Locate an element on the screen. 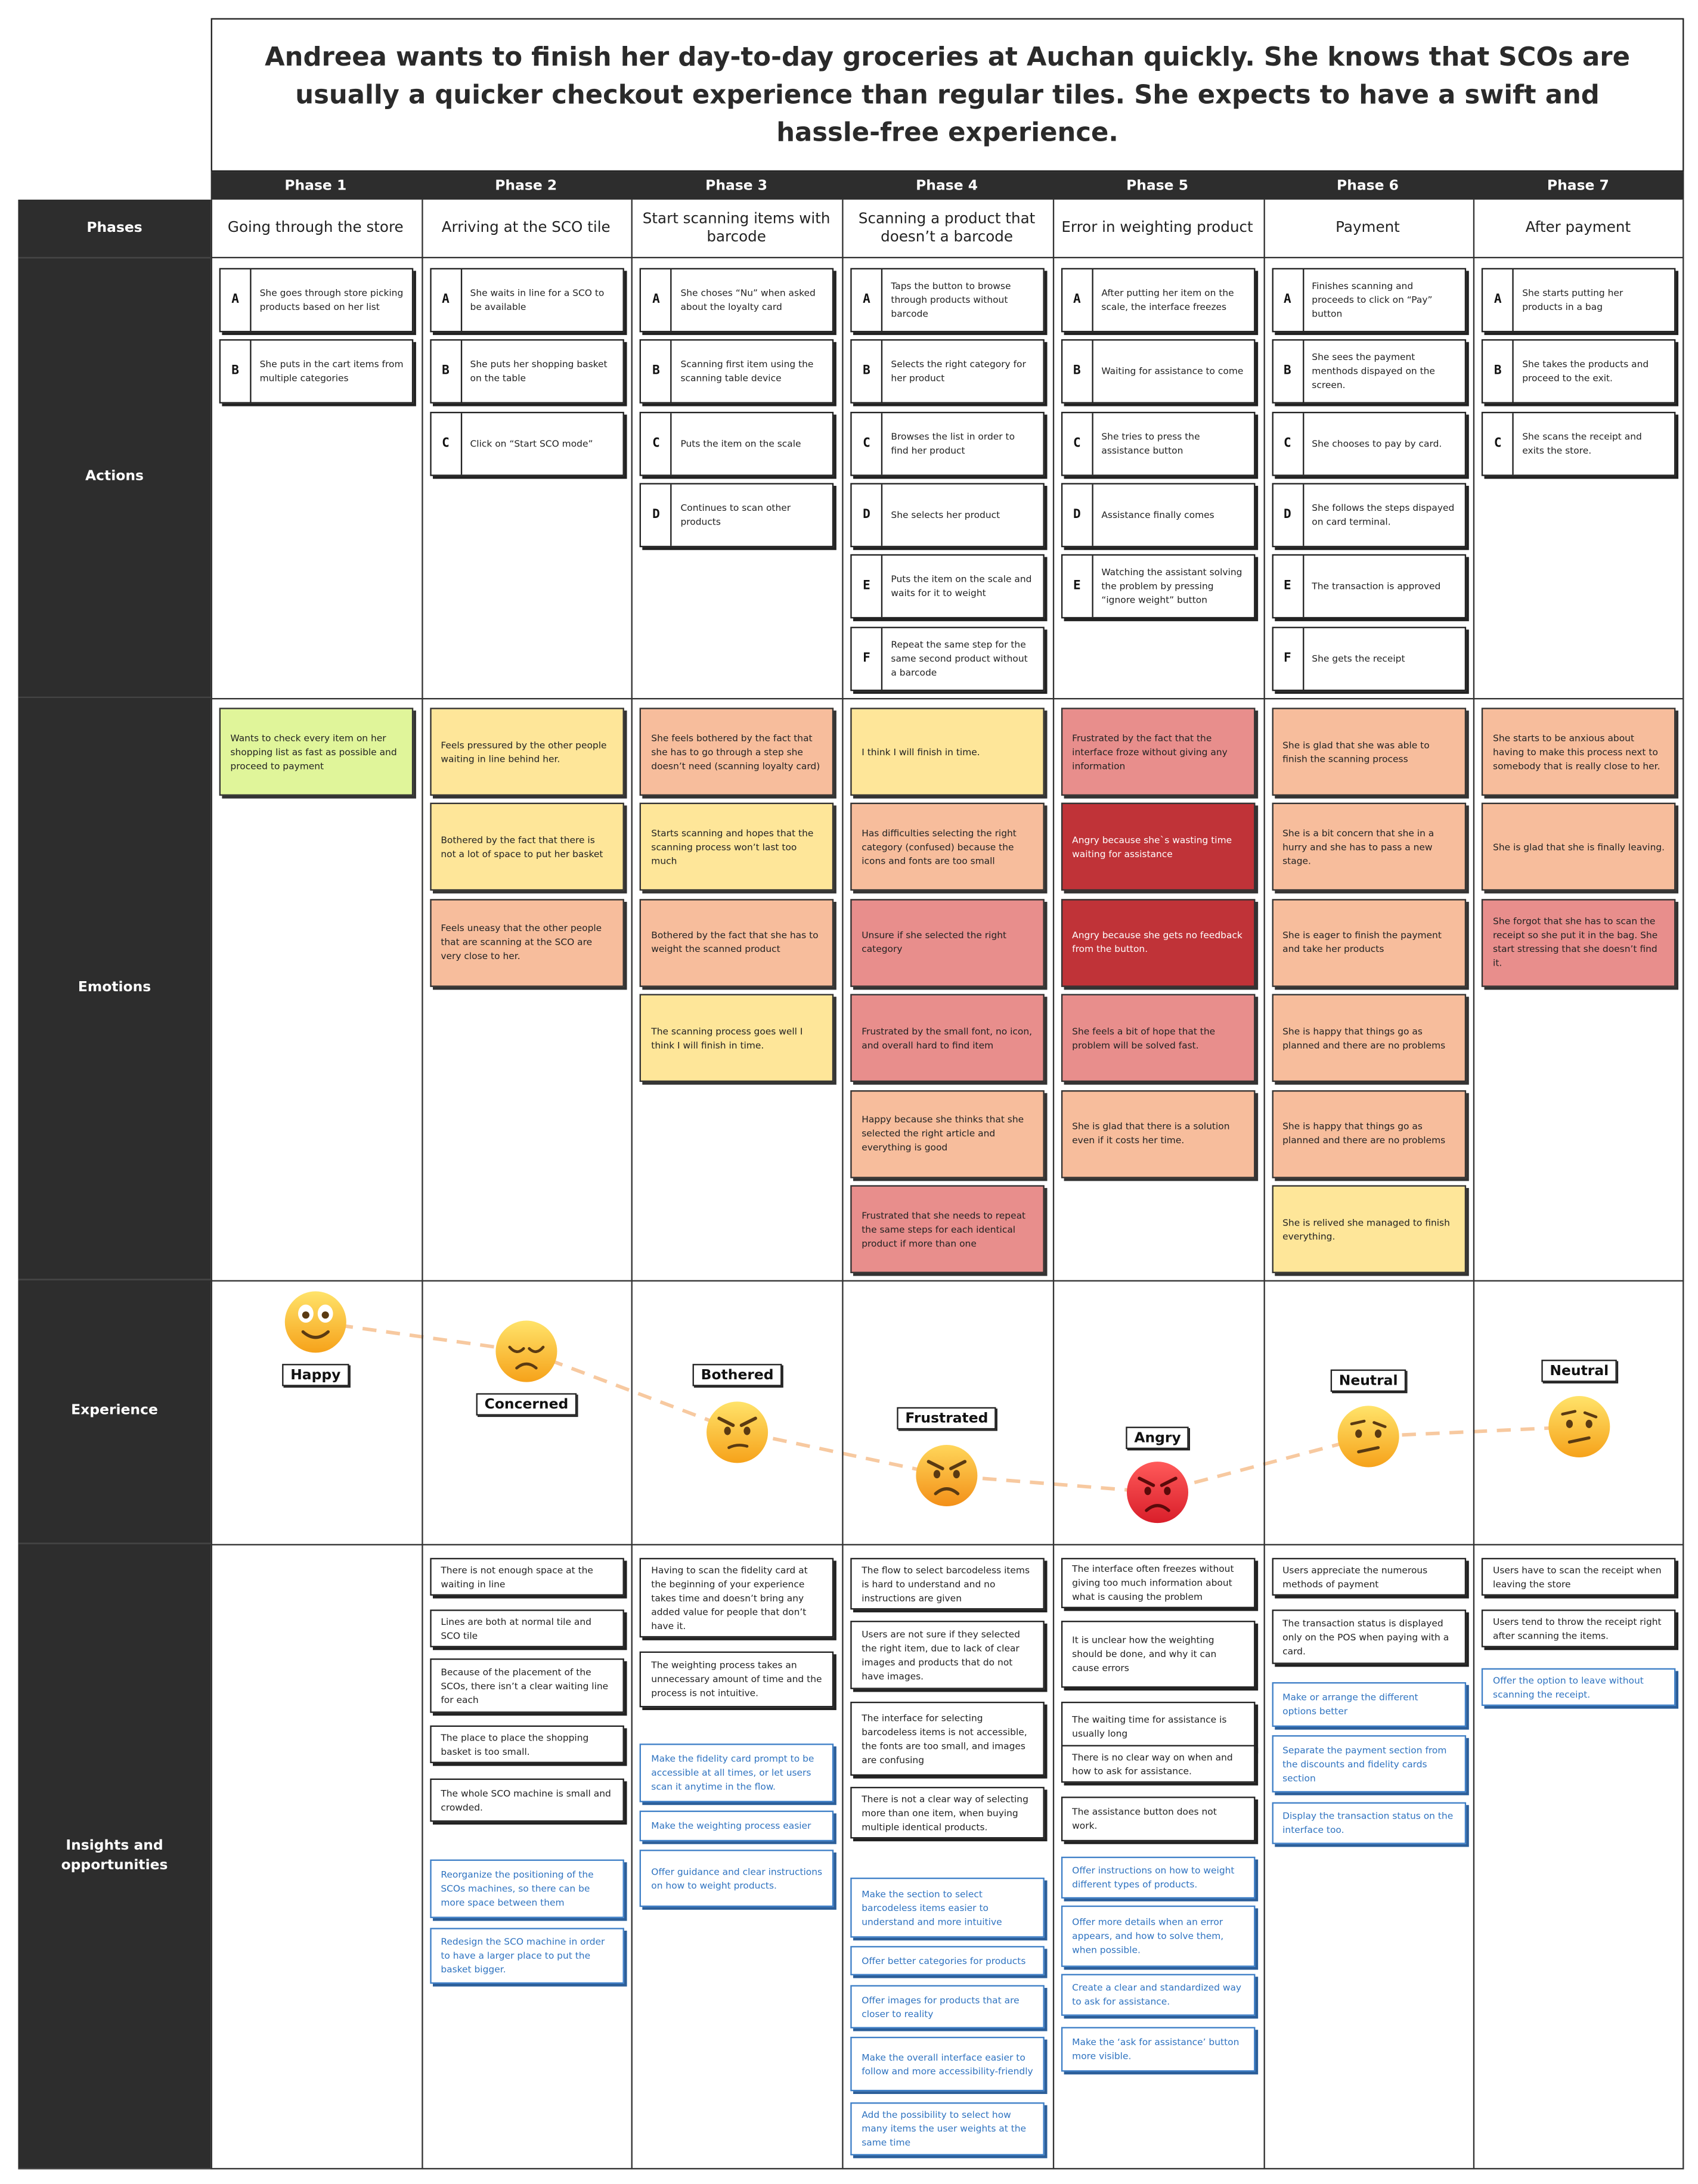 This screenshot has height=2184, width=1698. action-text: She selects her product is located at coordinates (945, 515).